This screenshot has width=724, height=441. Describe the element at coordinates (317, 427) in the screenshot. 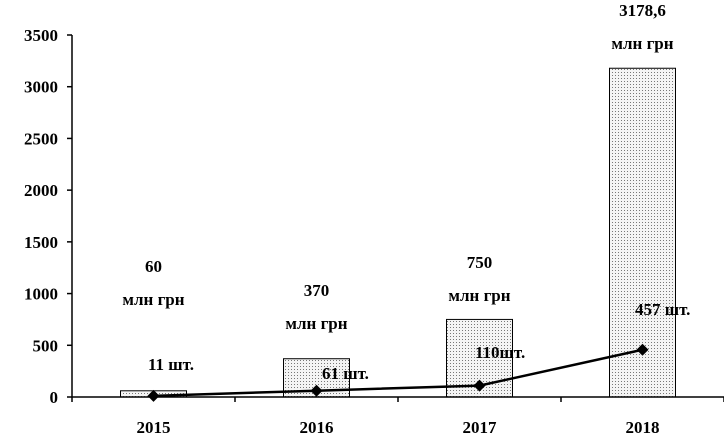

I see `x-tick-label: 2016` at that location.